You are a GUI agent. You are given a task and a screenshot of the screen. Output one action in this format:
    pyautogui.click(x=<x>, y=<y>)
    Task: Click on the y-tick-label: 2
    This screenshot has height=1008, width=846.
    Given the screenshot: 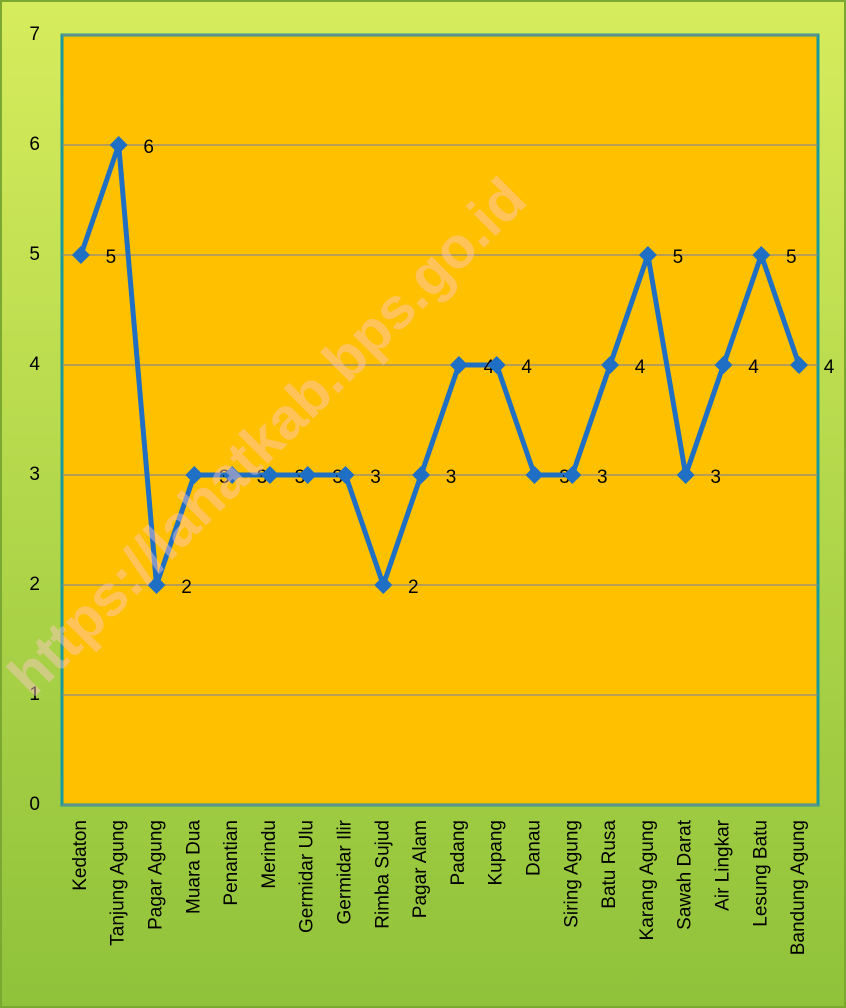 What is the action you would take?
    pyautogui.click(x=34, y=584)
    